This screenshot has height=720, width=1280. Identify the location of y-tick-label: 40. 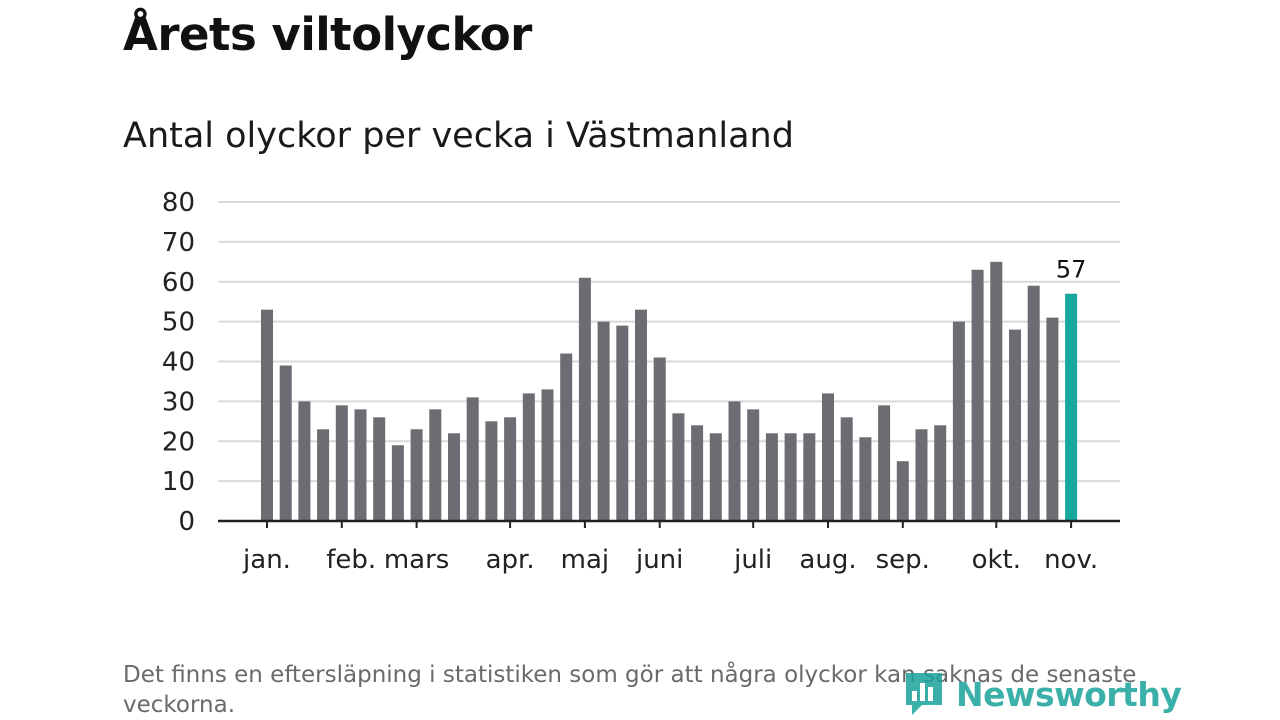
(178, 363).